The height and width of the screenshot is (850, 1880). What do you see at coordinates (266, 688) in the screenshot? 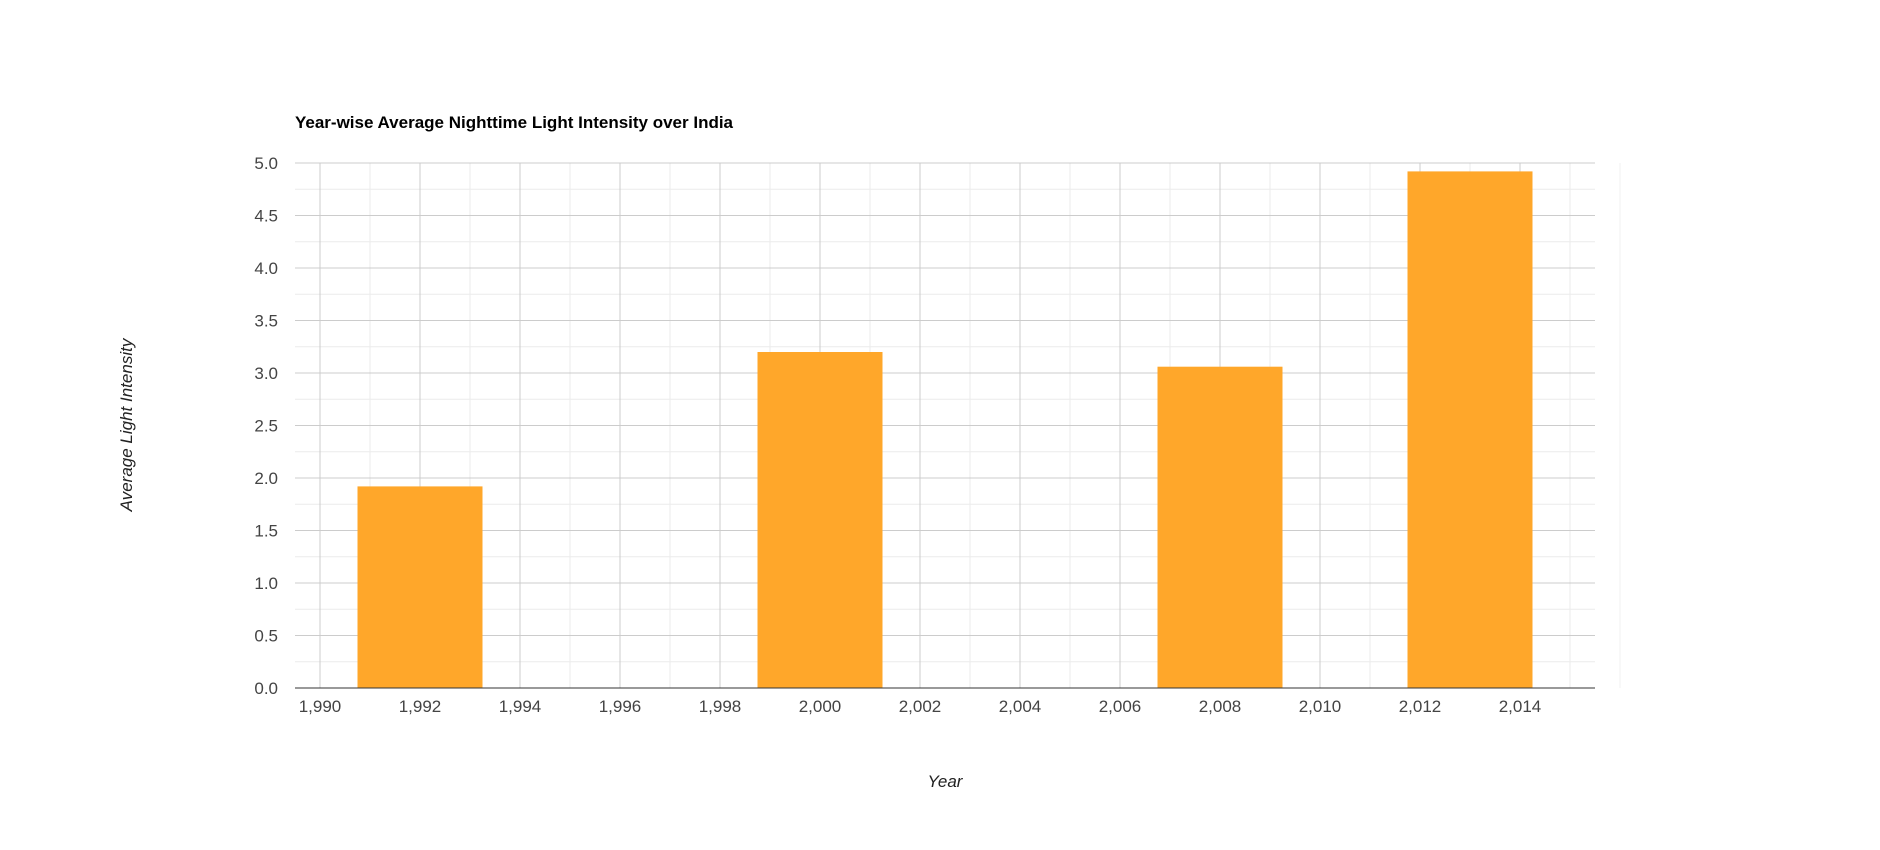
I see `y-tick-label: 0.0` at bounding box center [266, 688].